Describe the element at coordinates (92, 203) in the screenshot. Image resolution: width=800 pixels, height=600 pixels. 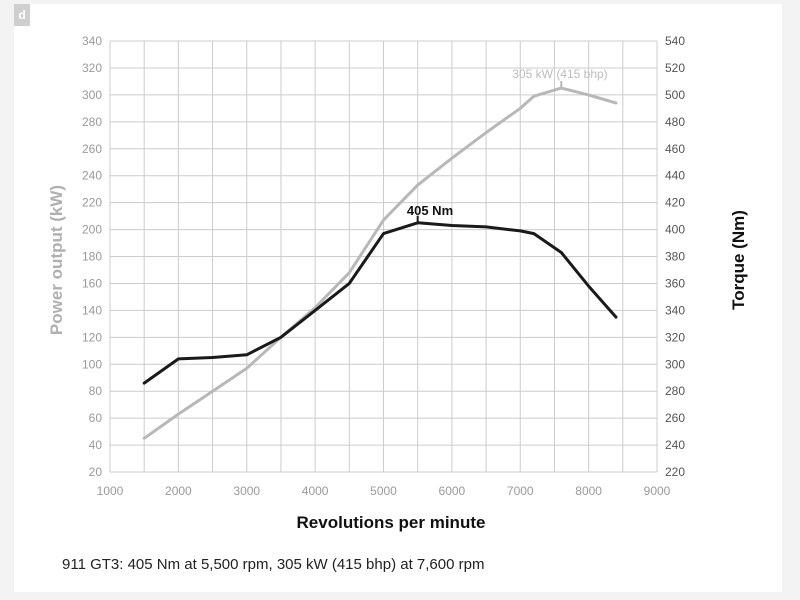
I see `y-left-tick-label: 220` at that location.